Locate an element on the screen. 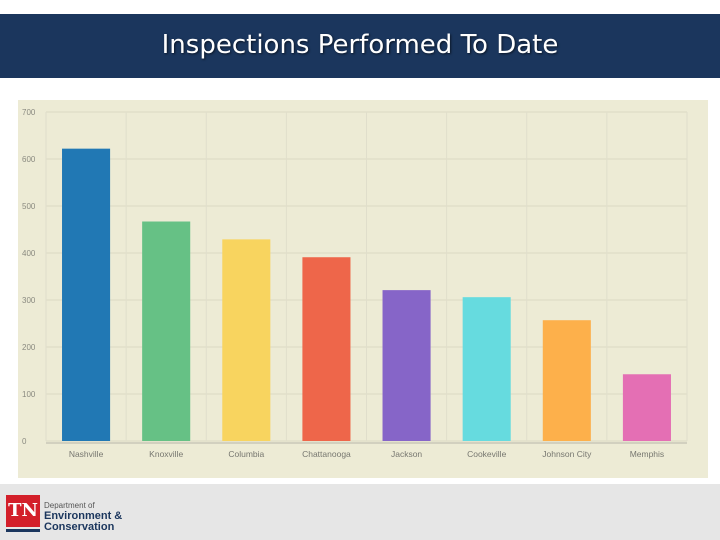 The height and width of the screenshot is (540, 720). y-tick-label: 600 is located at coordinates (29, 159).